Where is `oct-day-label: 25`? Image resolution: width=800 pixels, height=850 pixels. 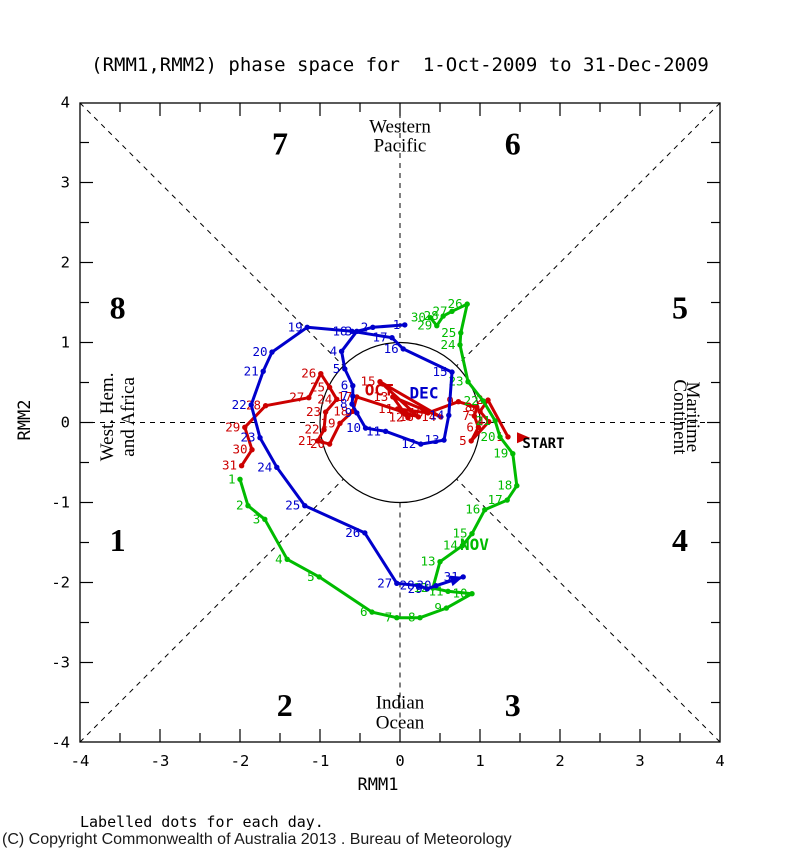 oct-day-label: 25 is located at coordinates (317, 386).